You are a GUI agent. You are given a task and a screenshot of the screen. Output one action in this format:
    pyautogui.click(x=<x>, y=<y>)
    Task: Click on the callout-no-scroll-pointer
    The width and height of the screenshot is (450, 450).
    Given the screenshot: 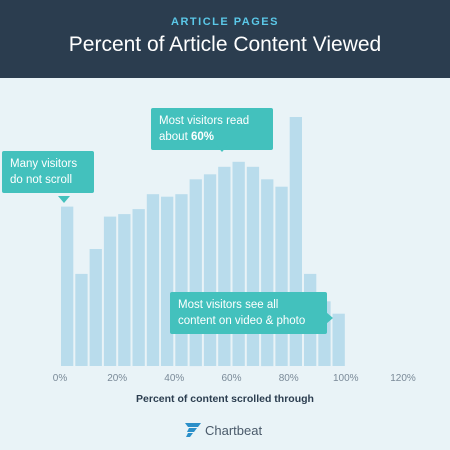 What is the action you would take?
    pyautogui.click(x=64, y=199)
    